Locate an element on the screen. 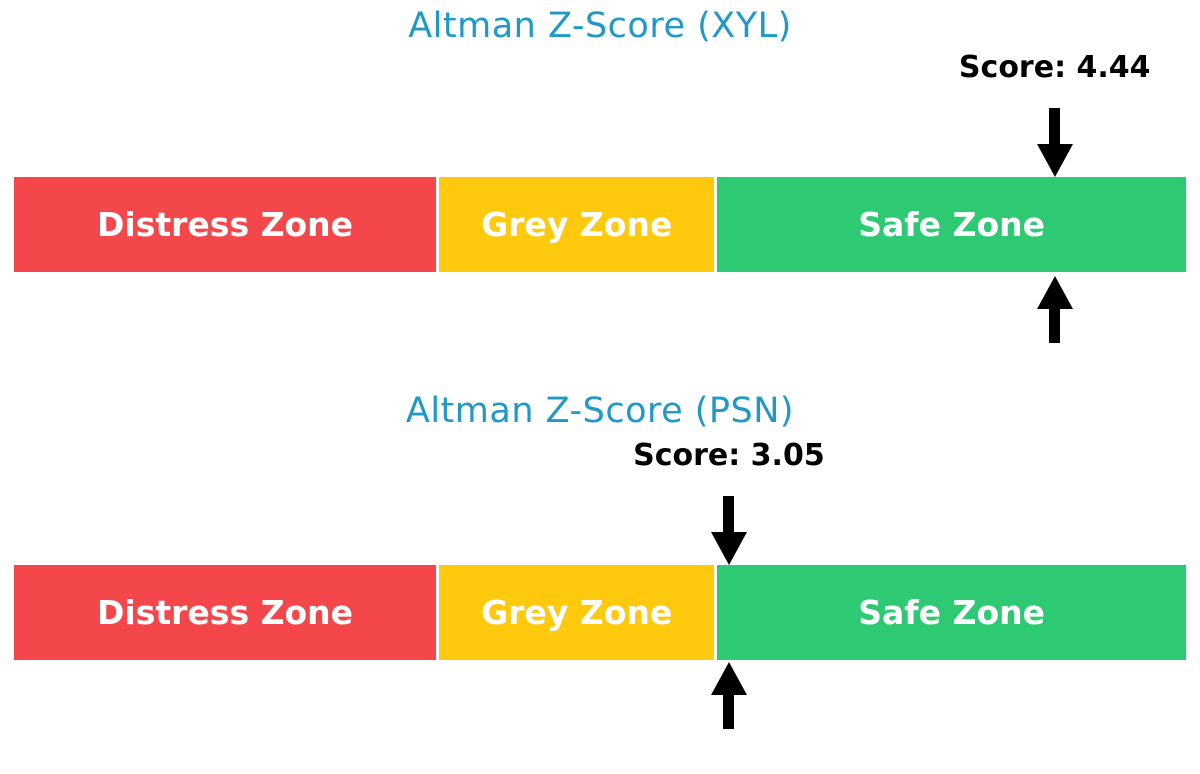 This screenshot has width=1200, height=774. chart-title: Altman Z-Score (PSN) is located at coordinates (600, 411).